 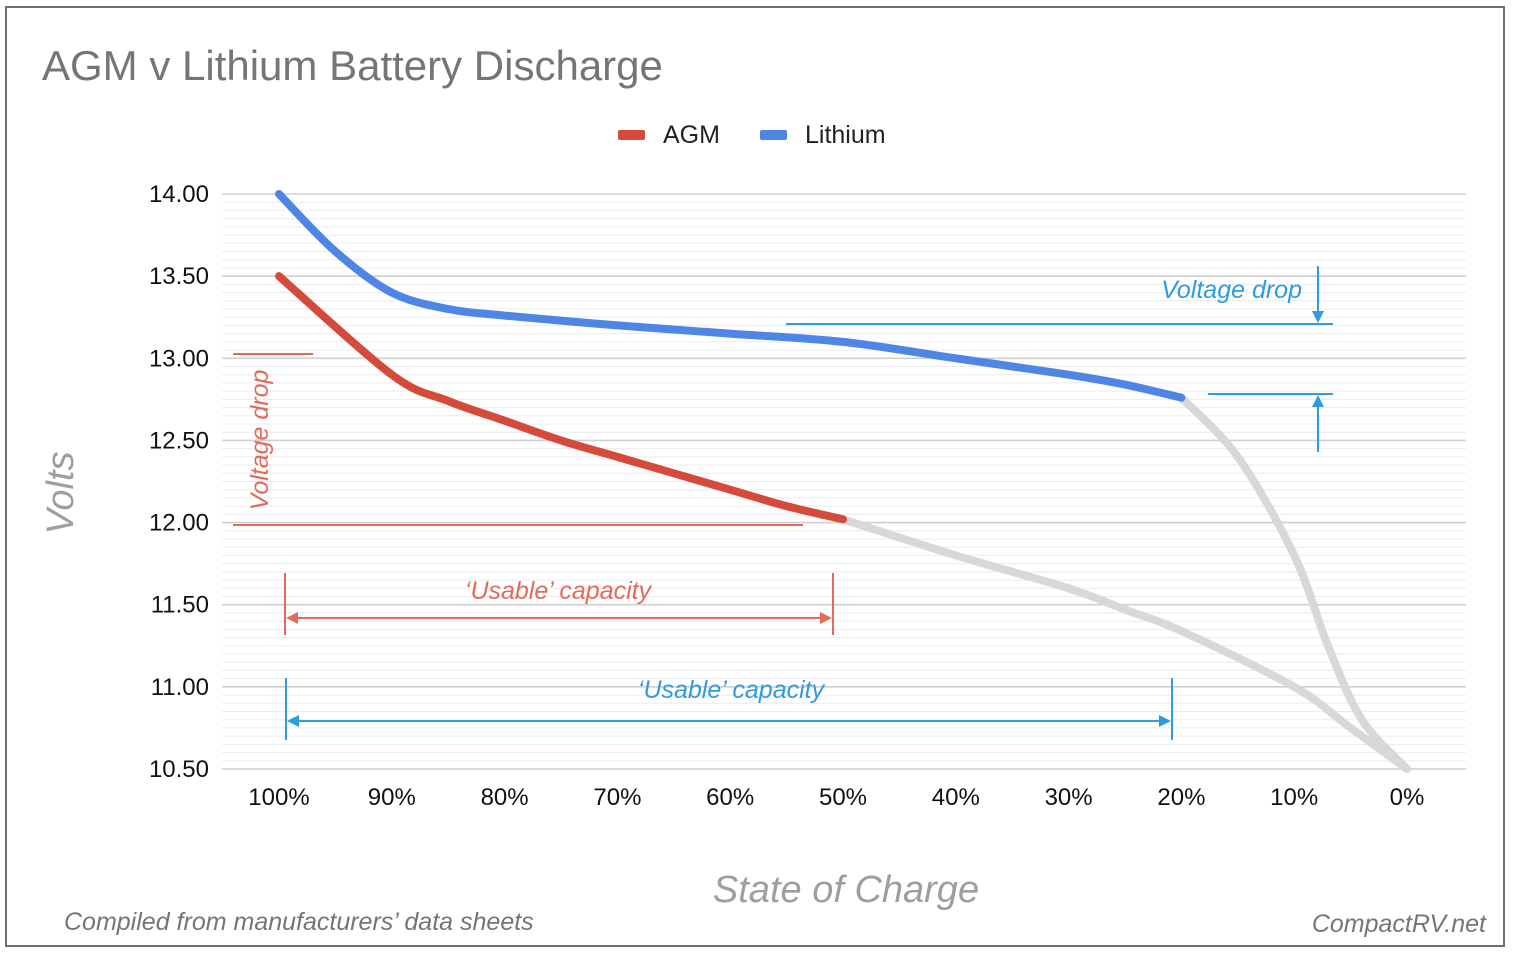 I want to click on y-tick-label: 11.50, so click(x=180, y=605).